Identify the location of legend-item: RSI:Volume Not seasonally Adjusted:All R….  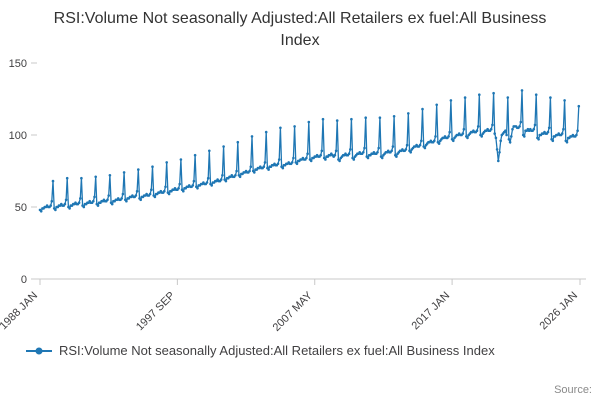
(300, 350).